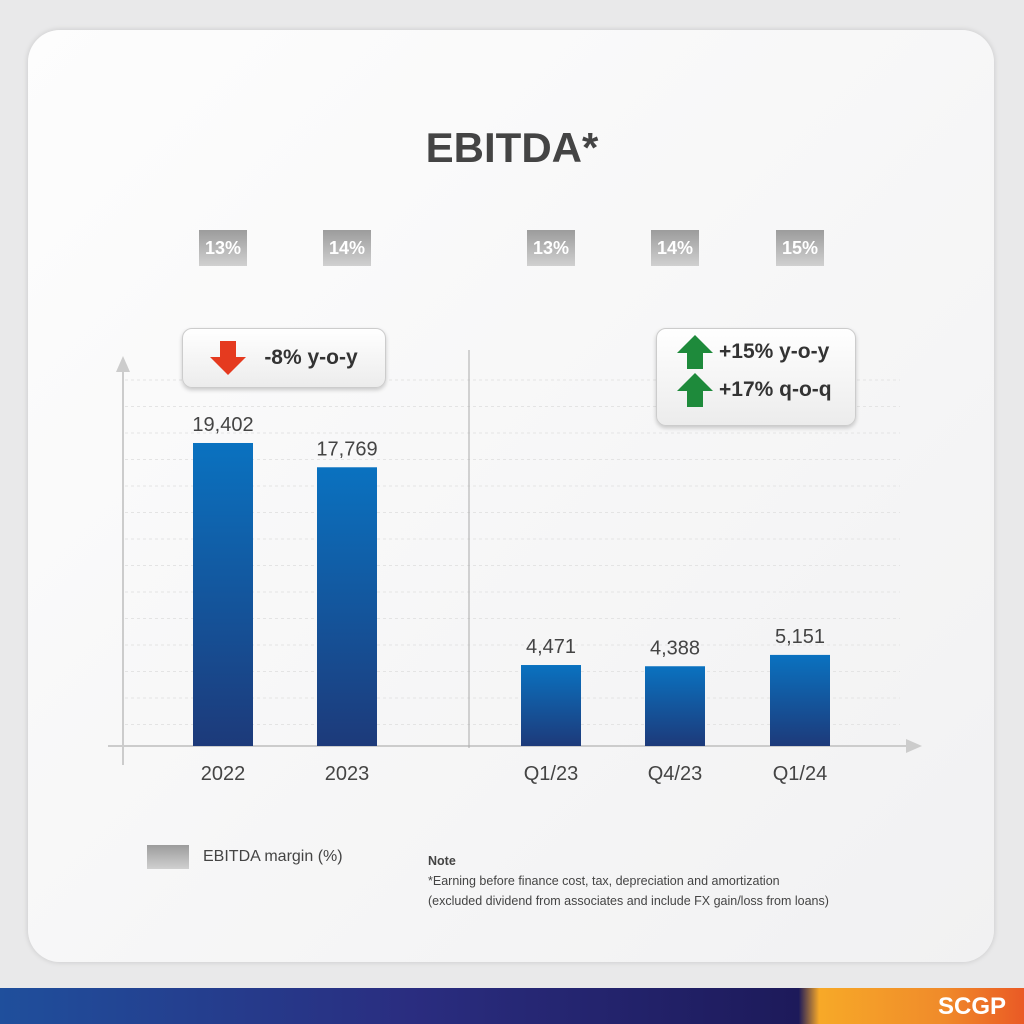  I want to click on data-label: 4,388, so click(675, 648).